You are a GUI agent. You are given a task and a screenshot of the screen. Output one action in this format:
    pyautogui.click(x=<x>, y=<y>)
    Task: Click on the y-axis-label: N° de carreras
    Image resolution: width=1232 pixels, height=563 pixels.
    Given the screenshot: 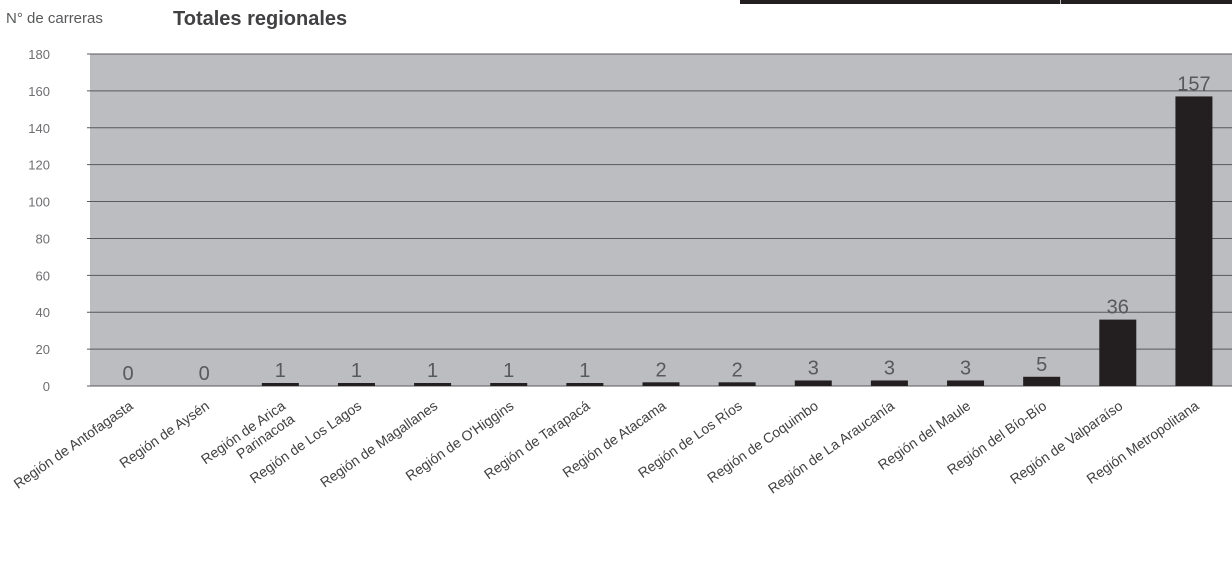 What is the action you would take?
    pyautogui.click(x=54, y=18)
    